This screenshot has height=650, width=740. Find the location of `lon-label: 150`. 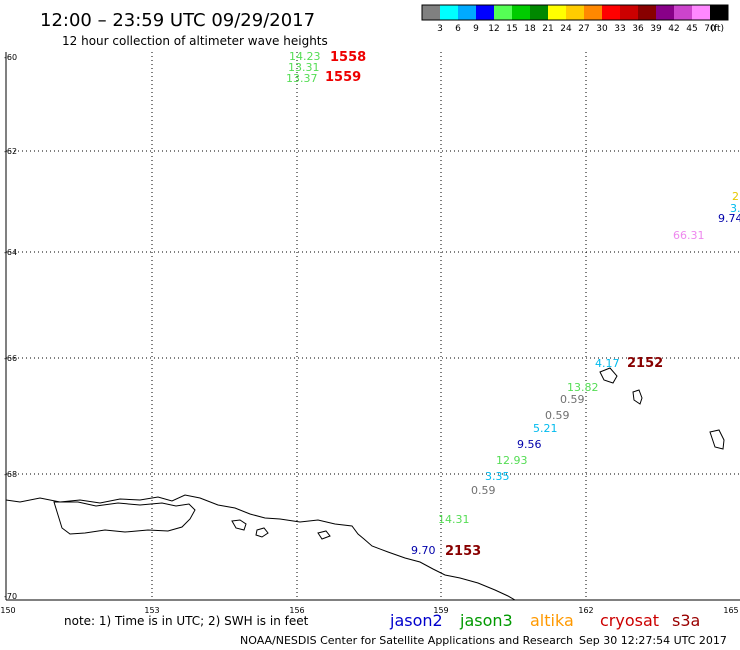

lon-label: 150 is located at coordinates (7, 610).